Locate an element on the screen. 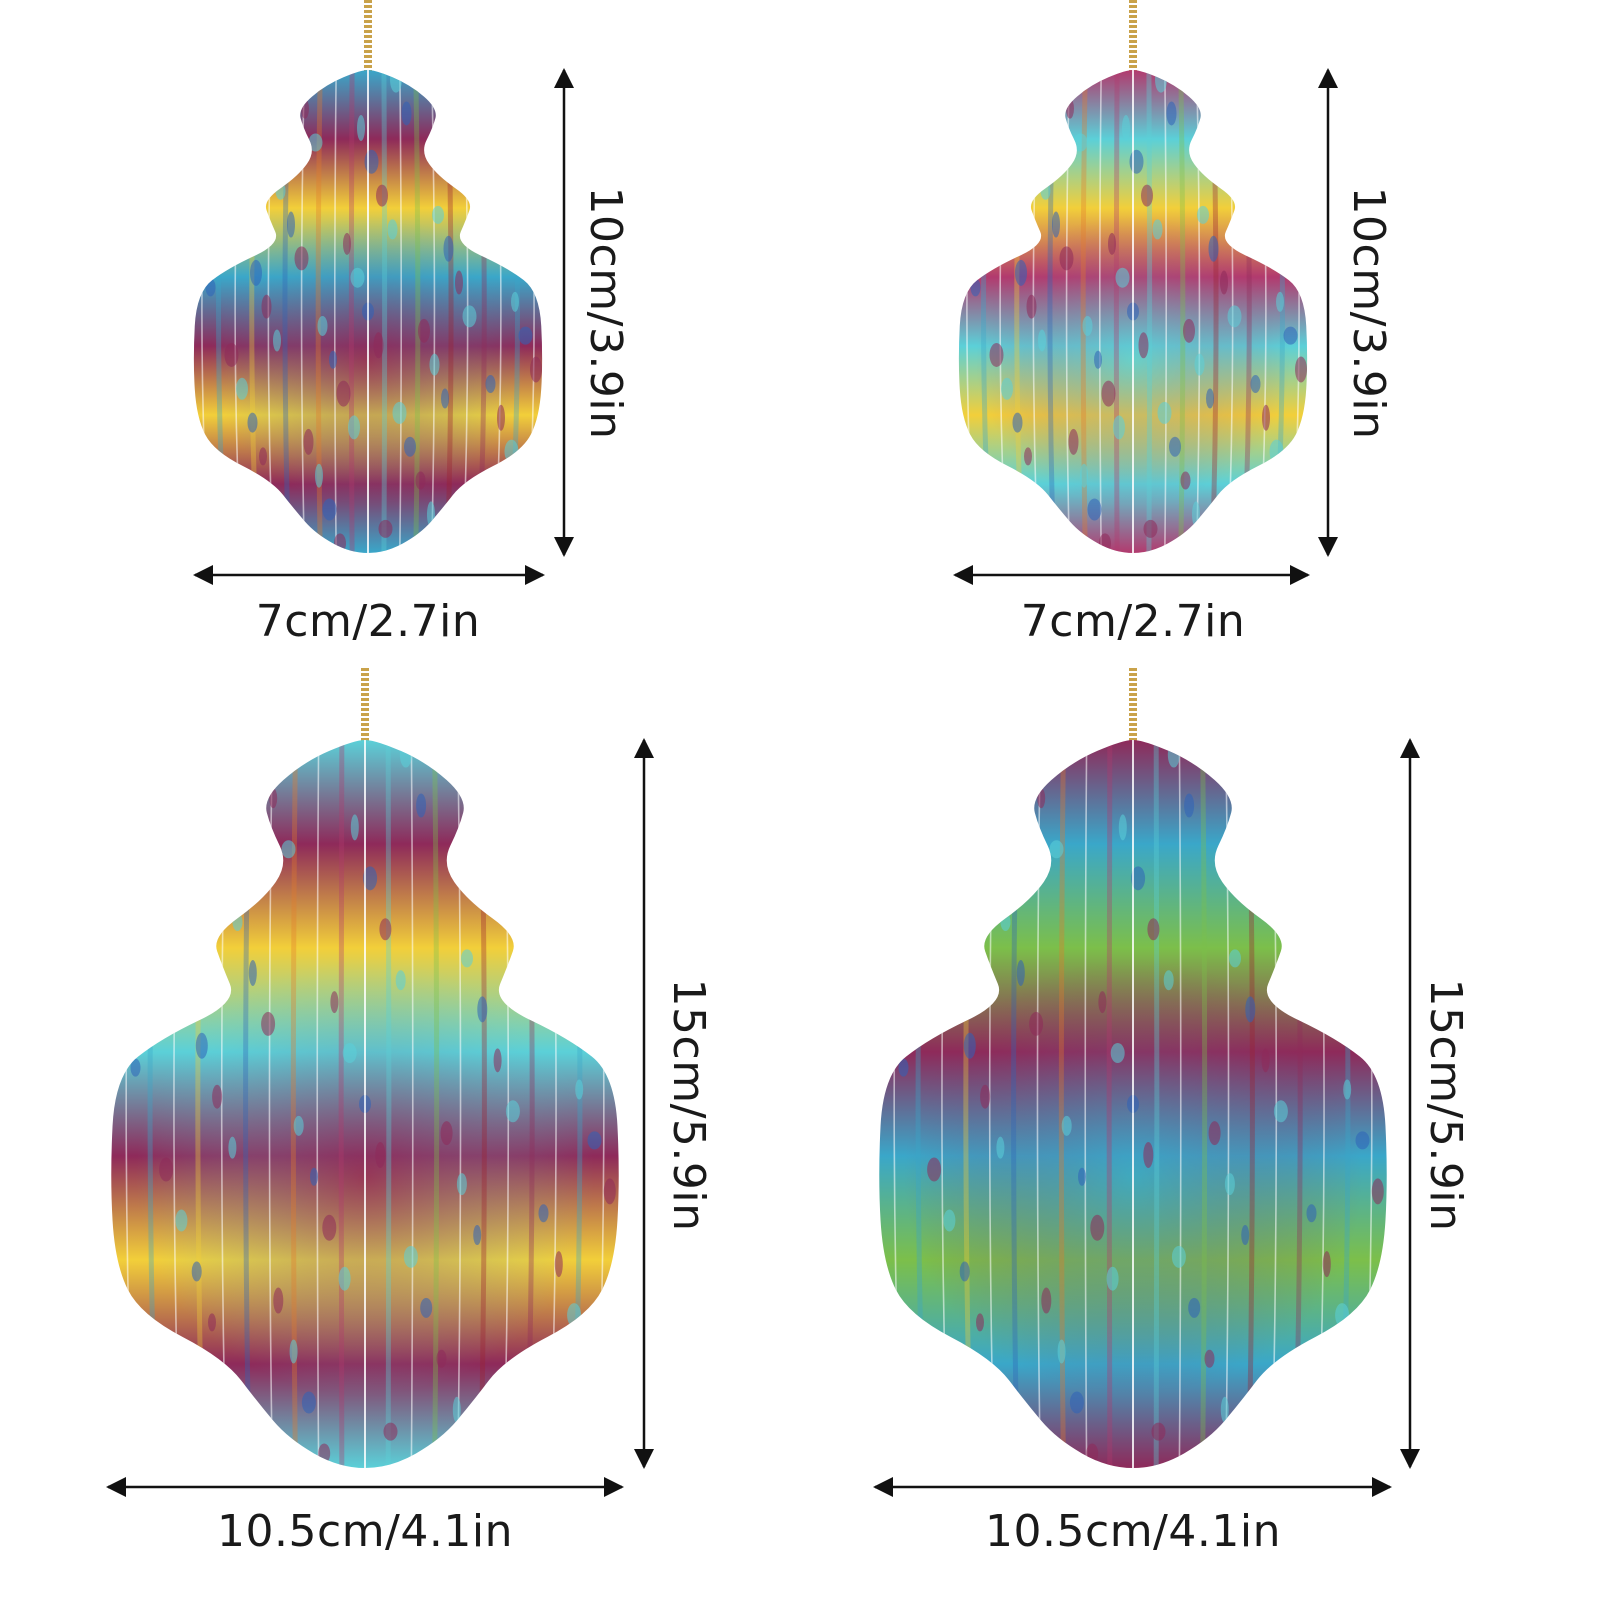 The height and width of the screenshot is (1600, 1600). height-label-large-1: 15cm/5.9in is located at coordinates (688, 1105).